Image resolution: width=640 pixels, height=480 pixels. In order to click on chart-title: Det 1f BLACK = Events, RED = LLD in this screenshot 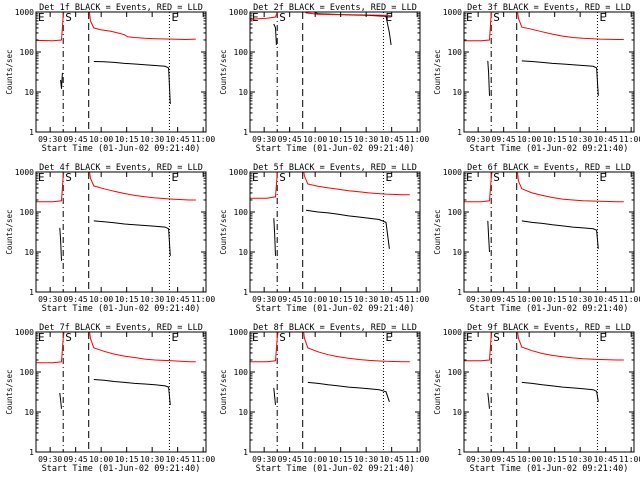, I will do `click(121, 8)`.